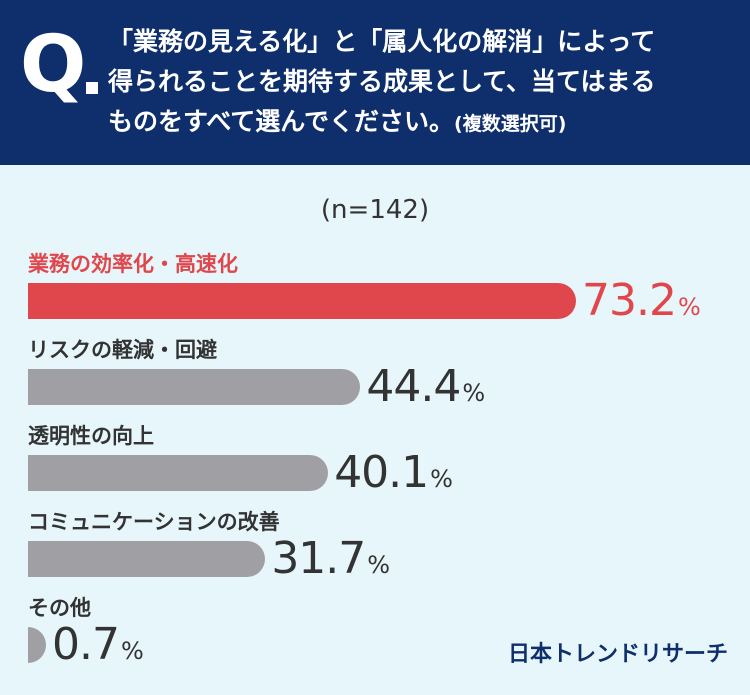 This screenshot has height=695, width=750. Describe the element at coordinates (281, 121) in the screenshot. I see `question-line-3-text: ものをすべて選んでください。` at that location.